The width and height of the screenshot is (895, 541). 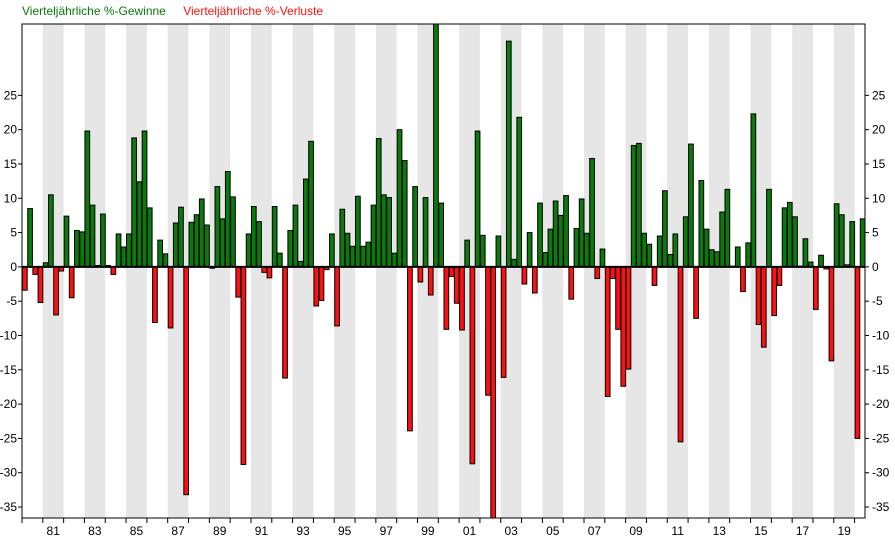 What do you see at coordinates (8, 404) in the screenshot?
I see `y-tick-label-left: -20` at bounding box center [8, 404].